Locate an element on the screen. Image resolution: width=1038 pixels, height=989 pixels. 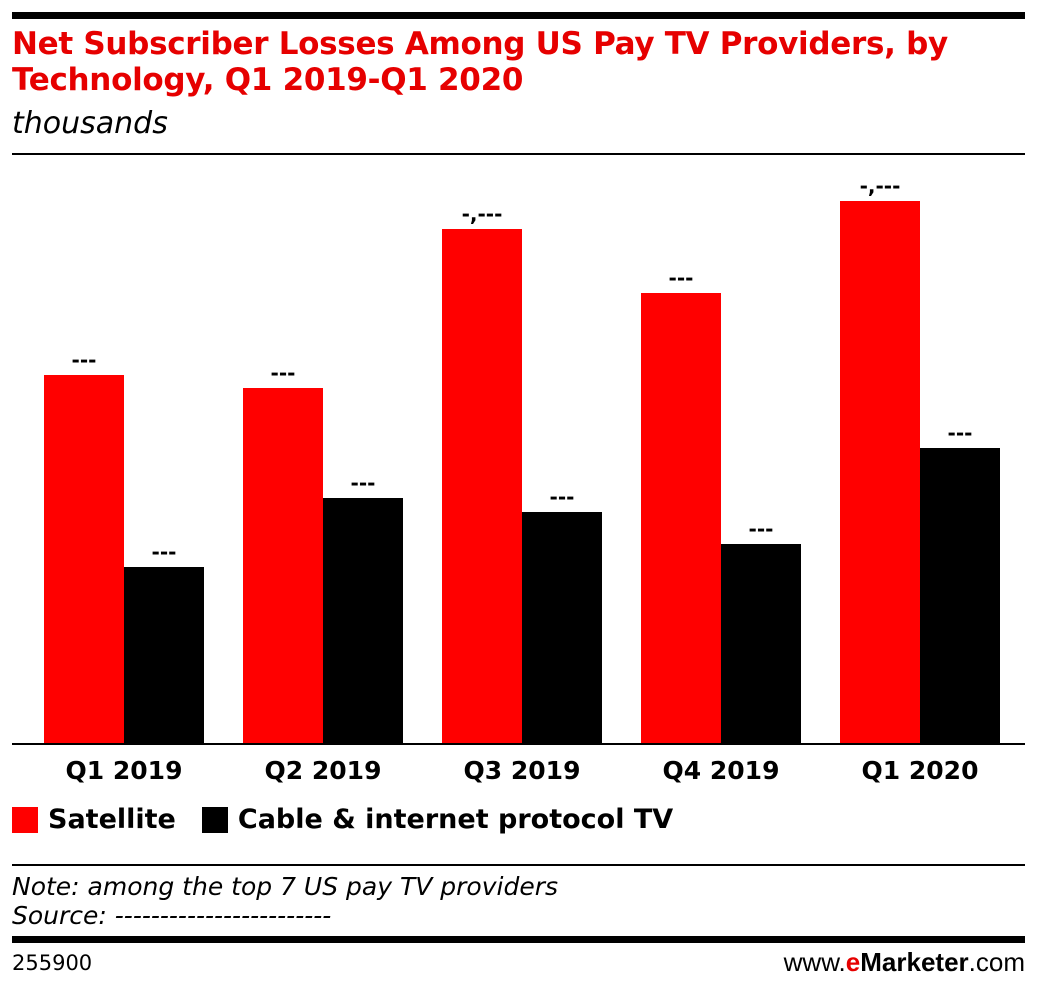
x-tick-label: Q1 2019 is located at coordinates (124, 770).